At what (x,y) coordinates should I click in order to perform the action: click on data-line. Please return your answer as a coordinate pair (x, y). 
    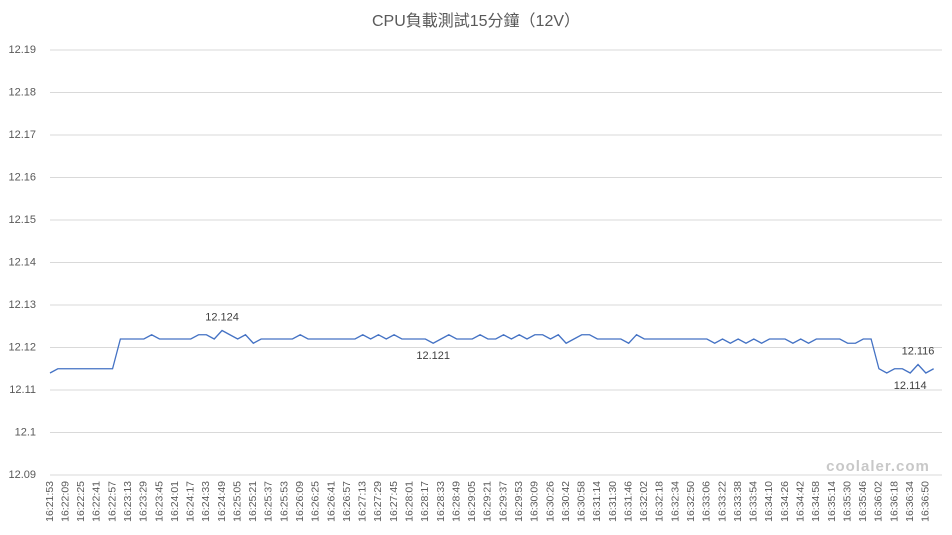
    Looking at the image, I should click on (491, 351).